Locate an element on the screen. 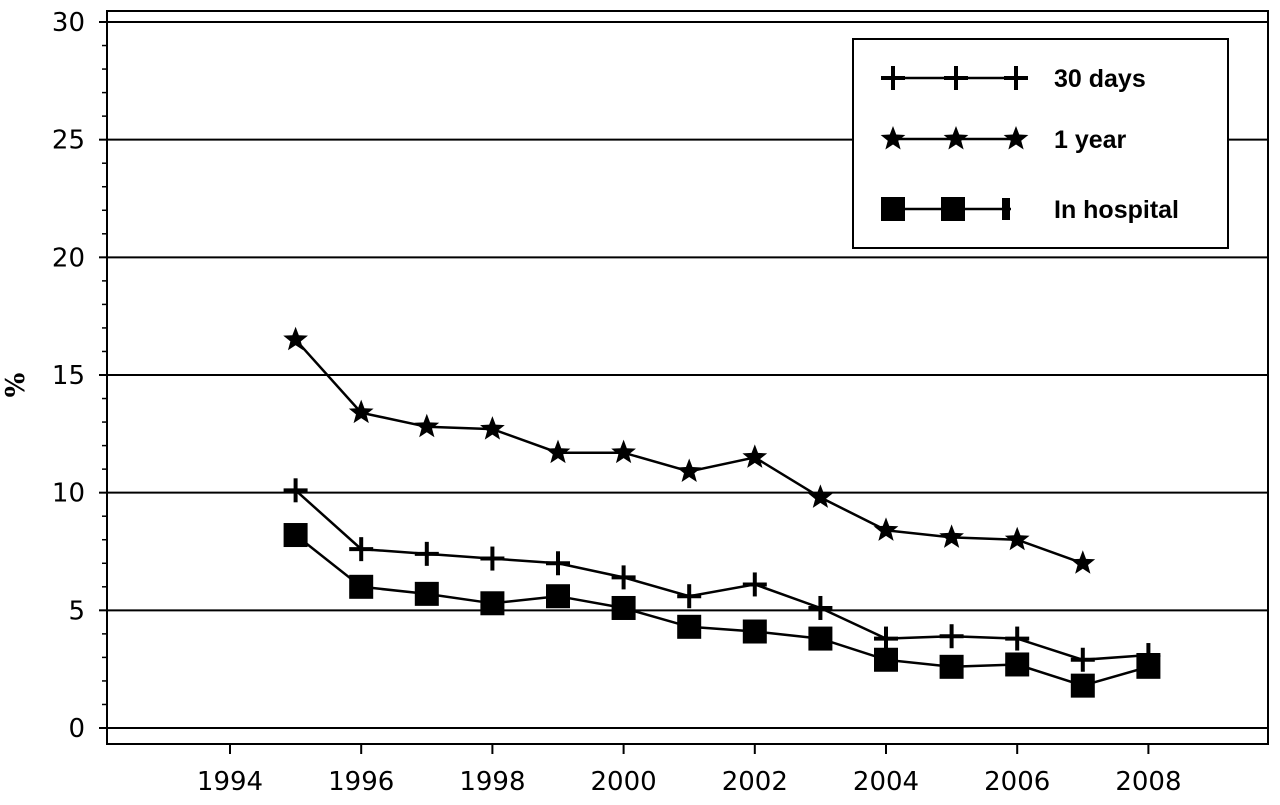 The width and height of the screenshot is (1280, 805). y-tick-label: 15 is located at coordinates (68, 376).